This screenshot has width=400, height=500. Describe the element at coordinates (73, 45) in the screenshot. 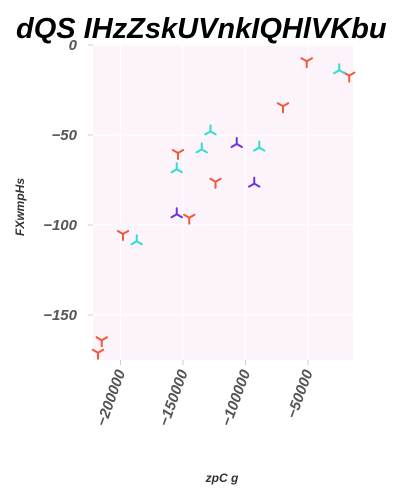

I see `y-tick-label: 0` at that location.